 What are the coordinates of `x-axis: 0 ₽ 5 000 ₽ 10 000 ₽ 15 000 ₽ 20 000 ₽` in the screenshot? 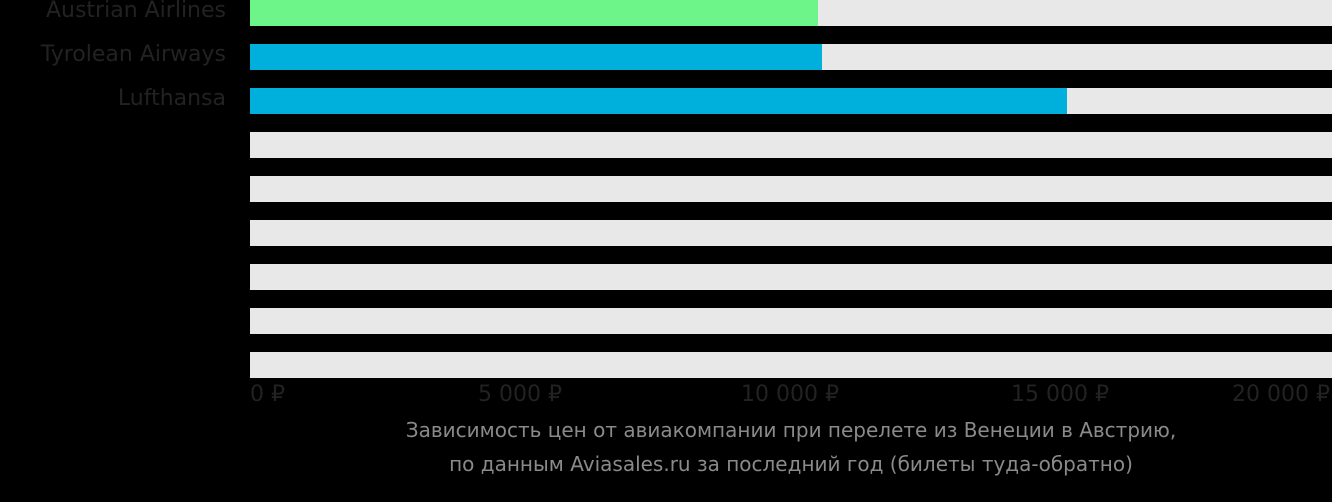 It's located at (666, 395).